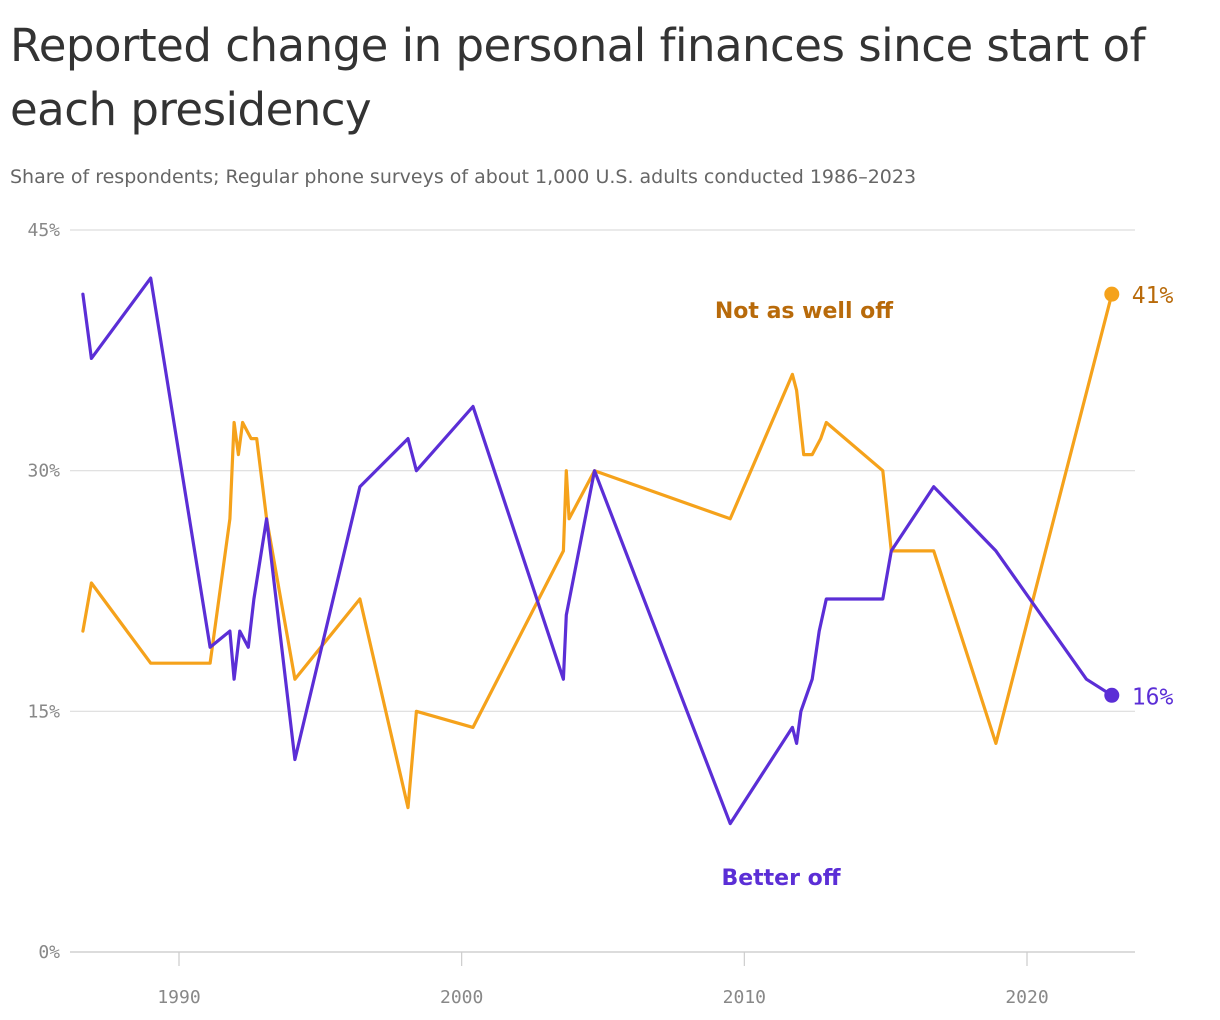 The height and width of the screenshot is (1020, 1220). What do you see at coordinates (804, 595) in the screenshot?
I see `series-annotations: Not as well off Better off` at bounding box center [804, 595].